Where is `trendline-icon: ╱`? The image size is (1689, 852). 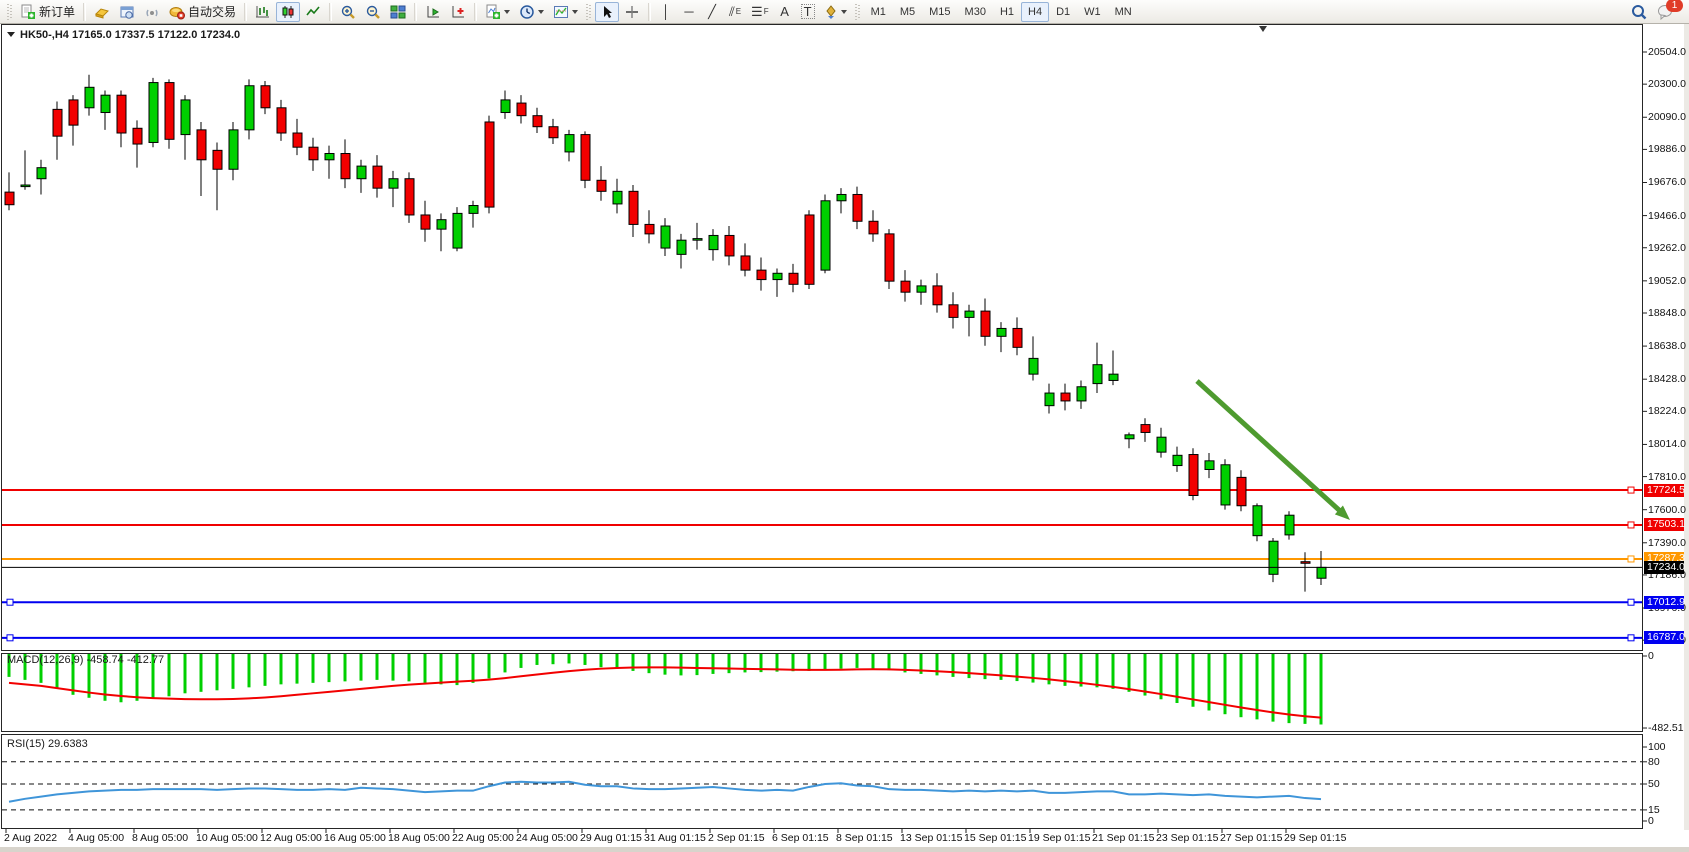
trendline-icon: ╱ is located at coordinates (712, 11).